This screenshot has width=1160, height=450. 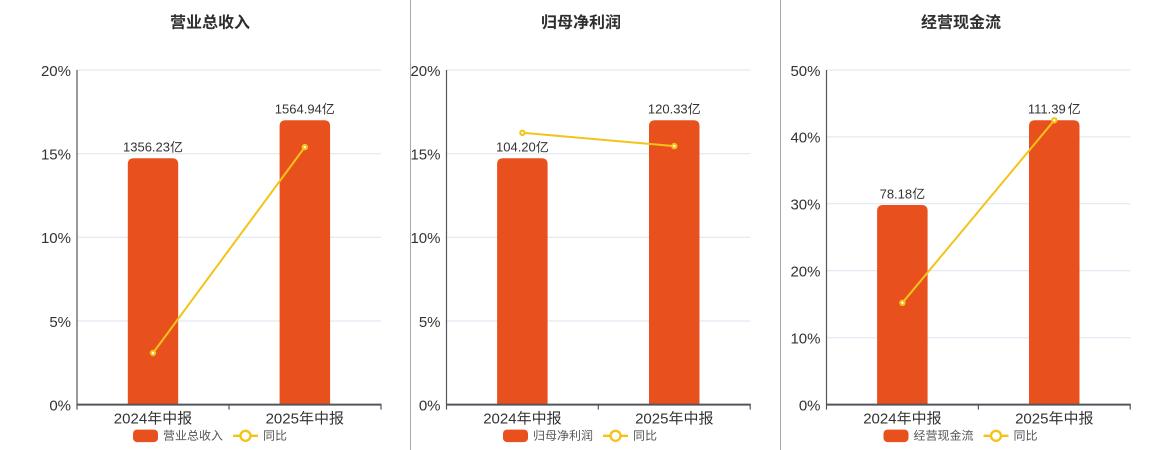 What do you see at coordinates (516, 147) in the screenshot?
I see `svg-text: 104.20` at bounding box center [516, 147].